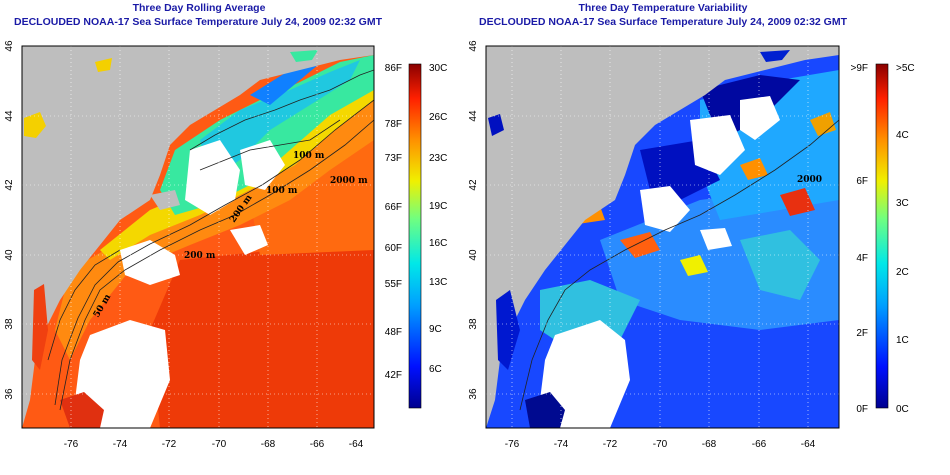  I want to click on cb-label: 4F, so click(862, 258).